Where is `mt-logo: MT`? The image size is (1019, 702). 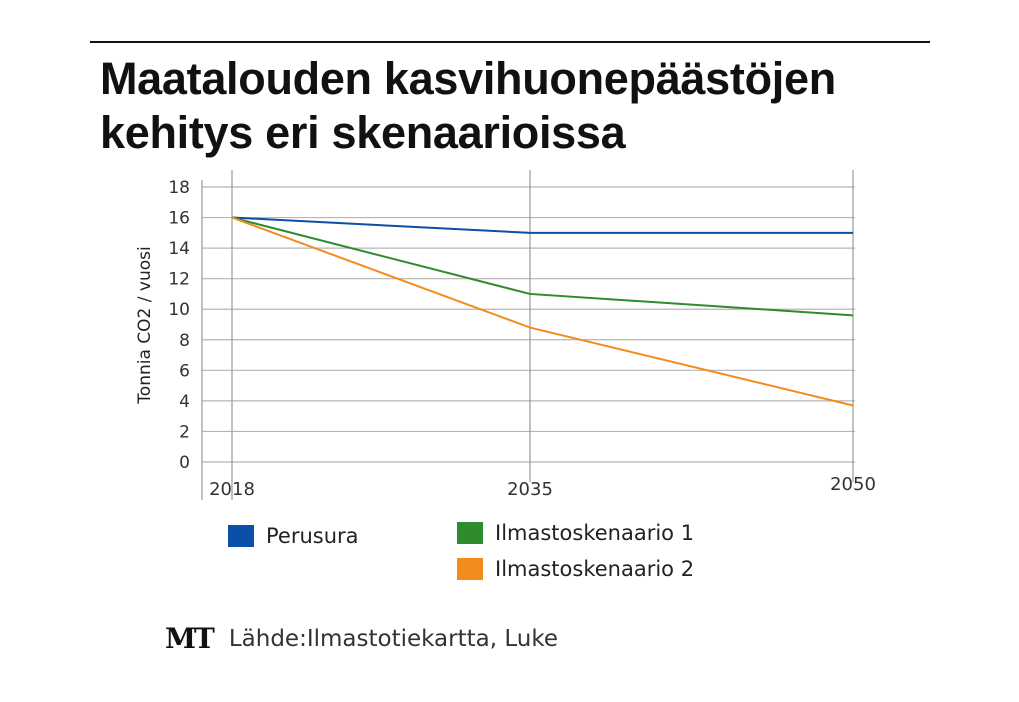 mt-logo: MT is located at coordinates (190, 638).